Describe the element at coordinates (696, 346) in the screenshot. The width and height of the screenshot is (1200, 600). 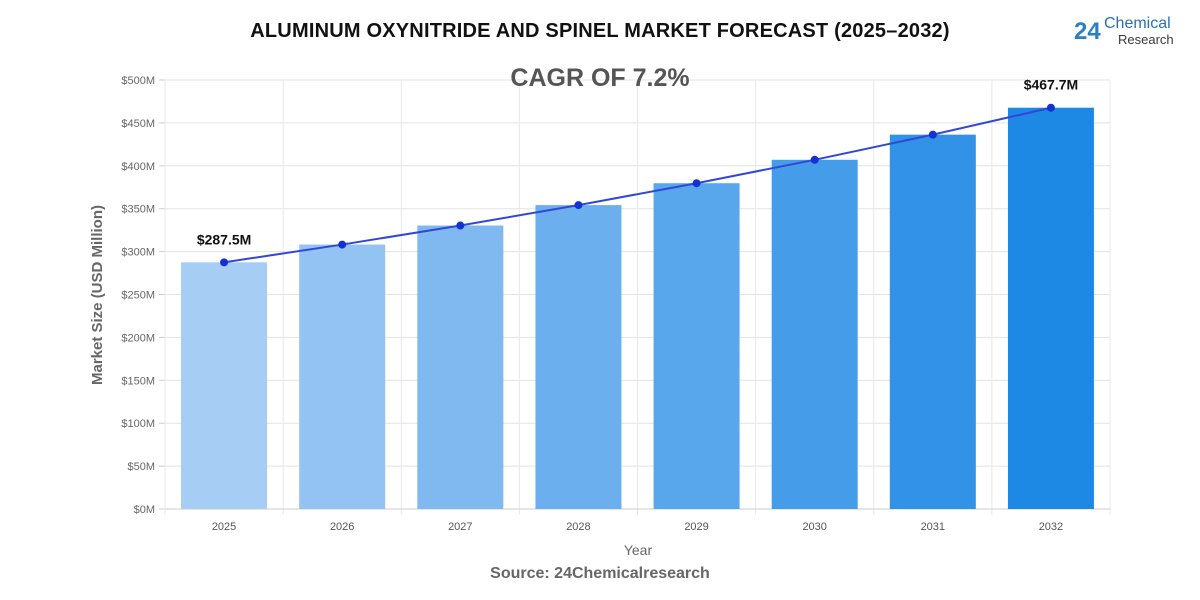
I see `bar-2029` at that location.